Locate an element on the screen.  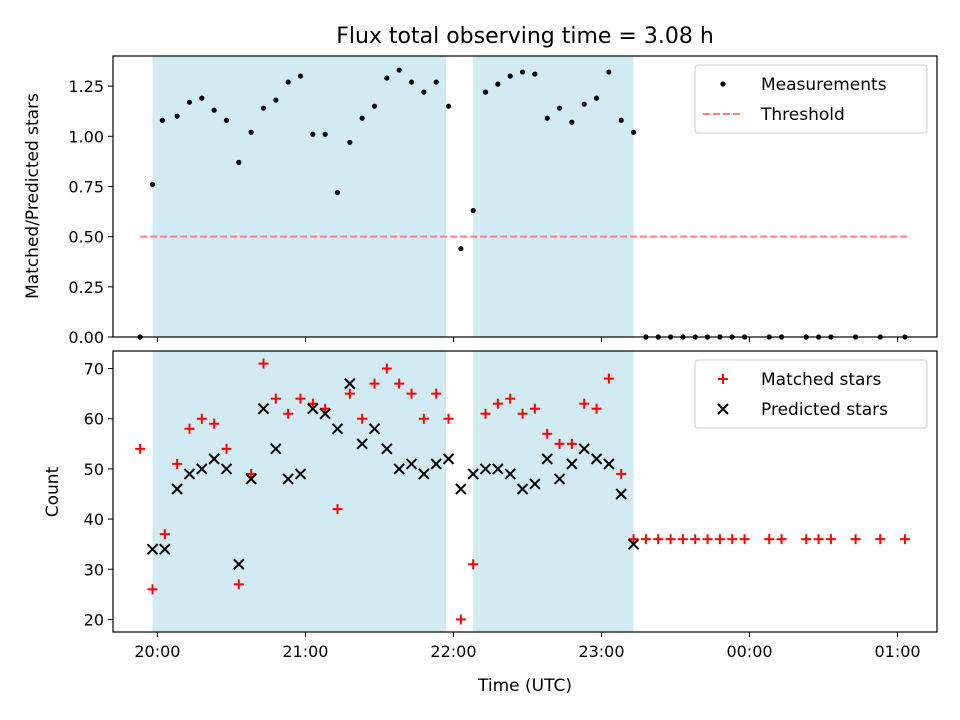
bottom-y-tick-label: 50 is located at coordinates (94, 469).